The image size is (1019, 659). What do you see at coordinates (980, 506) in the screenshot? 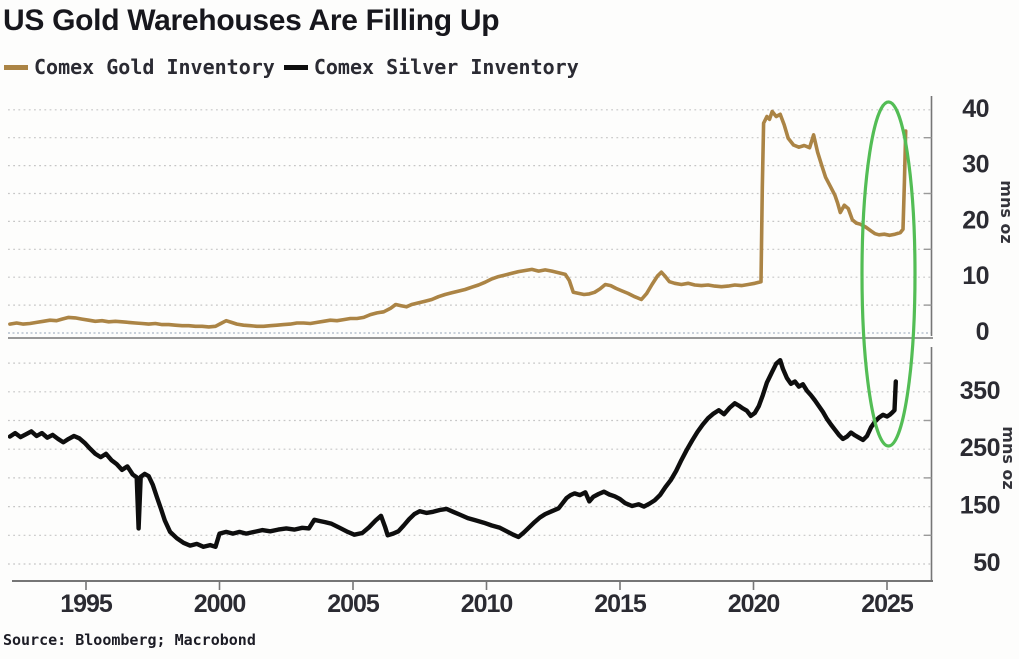
I see `y-tick-label: 150` at bounding box center [980, 506].